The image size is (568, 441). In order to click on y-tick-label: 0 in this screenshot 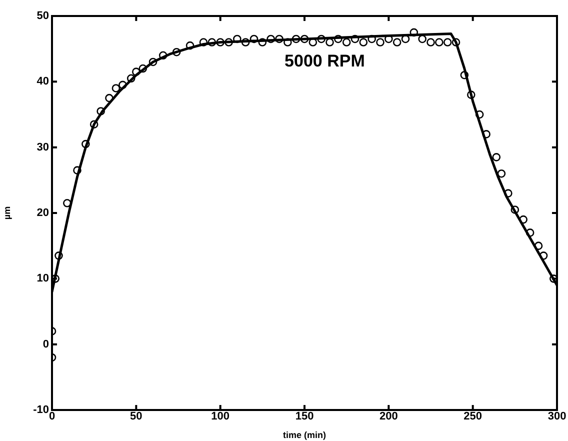, I will do `click(45, 344)`.